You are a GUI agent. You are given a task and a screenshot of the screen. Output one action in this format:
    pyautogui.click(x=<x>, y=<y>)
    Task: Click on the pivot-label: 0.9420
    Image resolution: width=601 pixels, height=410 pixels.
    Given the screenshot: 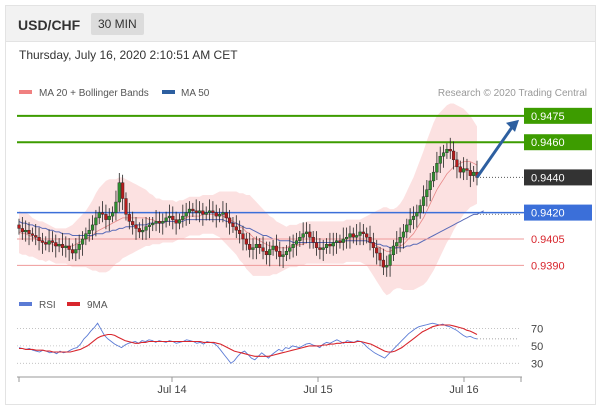 What is the action you would take?
    pyautogui.click(x=548, y=214)
    